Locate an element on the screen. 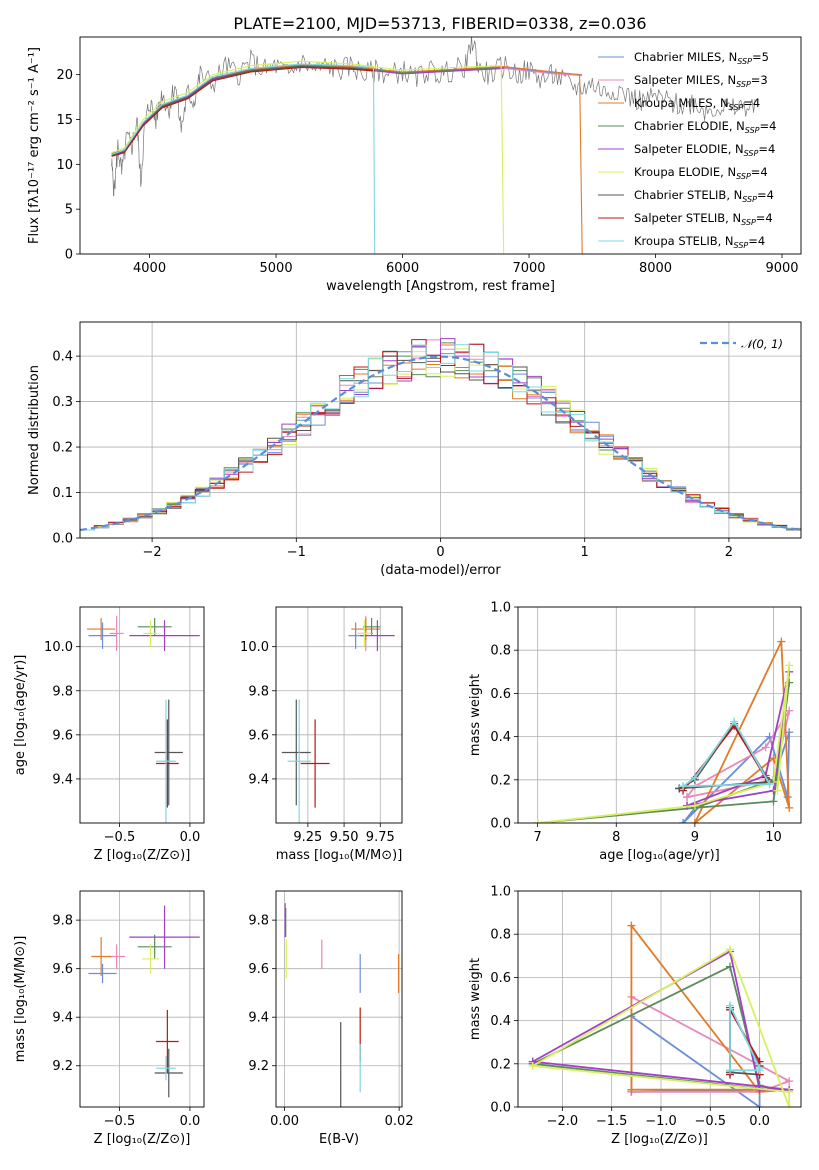 The width and height of the screenshot is (819, 1170). legend-label: Kroupa ELODIE, NSSP=4 is located at coordinates (701, 173).